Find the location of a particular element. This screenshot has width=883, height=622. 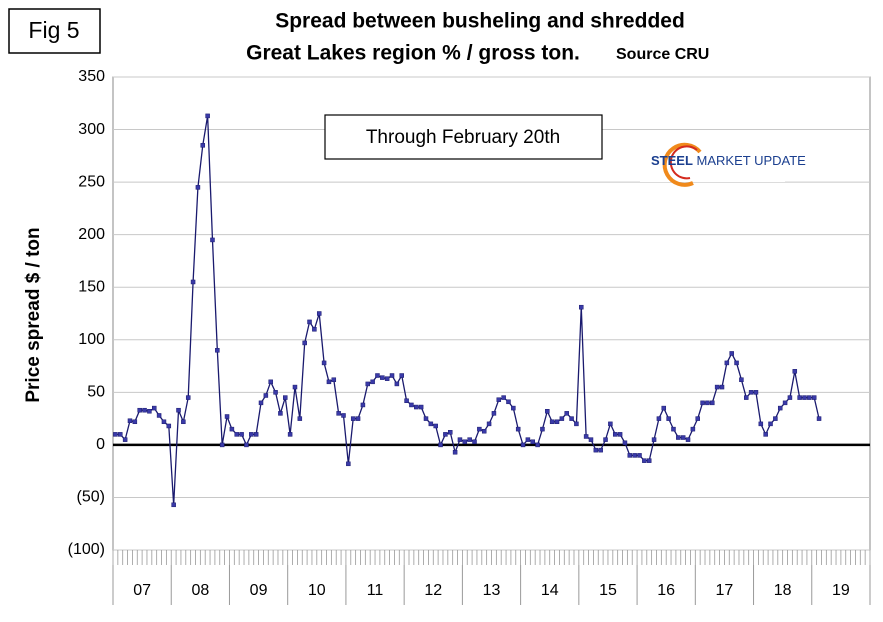

annotation: Through February 20th is located at coordinates (463, 137).